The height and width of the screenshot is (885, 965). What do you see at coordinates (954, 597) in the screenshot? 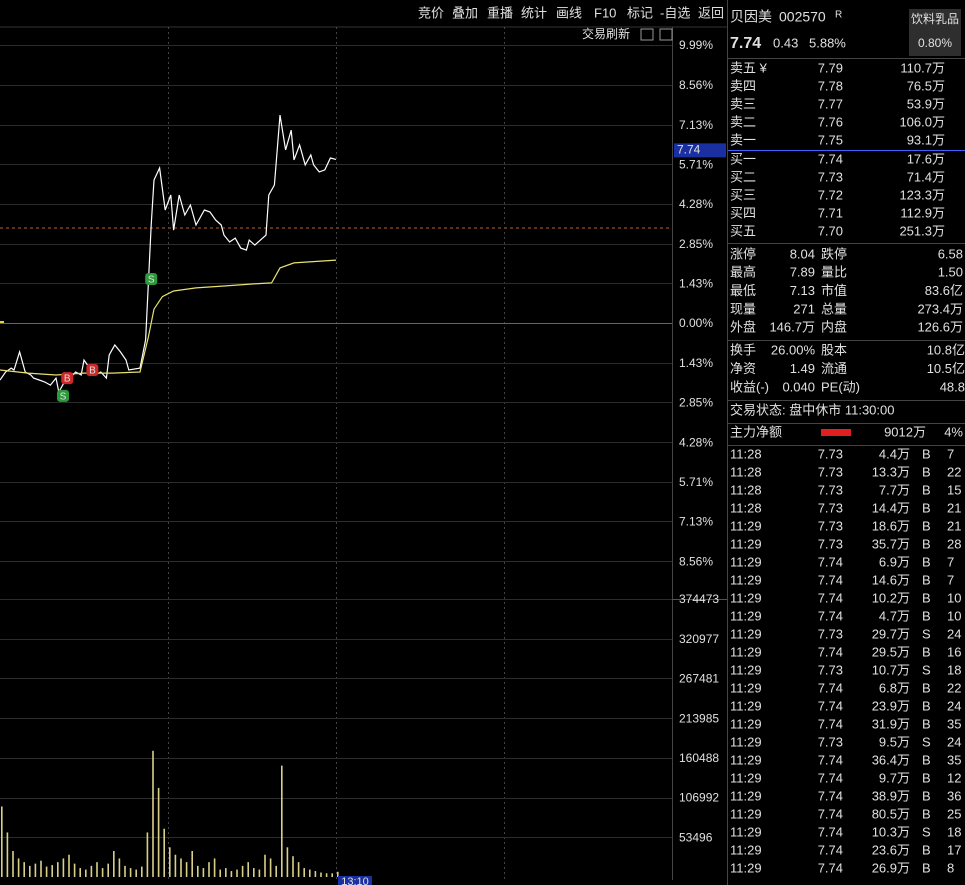
I see `tick-count: 10` at bounding box center [954, 597].